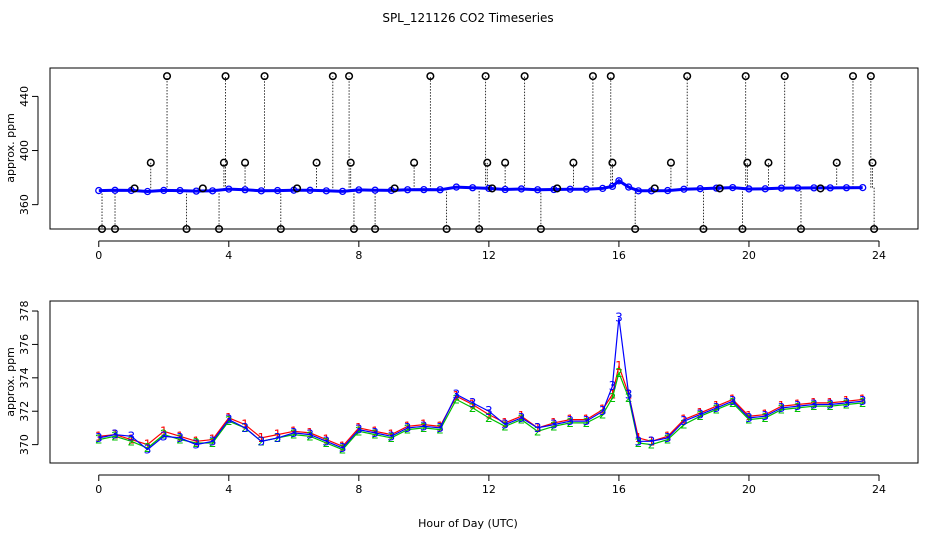 The width and height of the screenshot is (936, 540). Describe the element at coordinates (879, 489) in the screenshot. I see `bottom-x-tick-label: 24` at that location.